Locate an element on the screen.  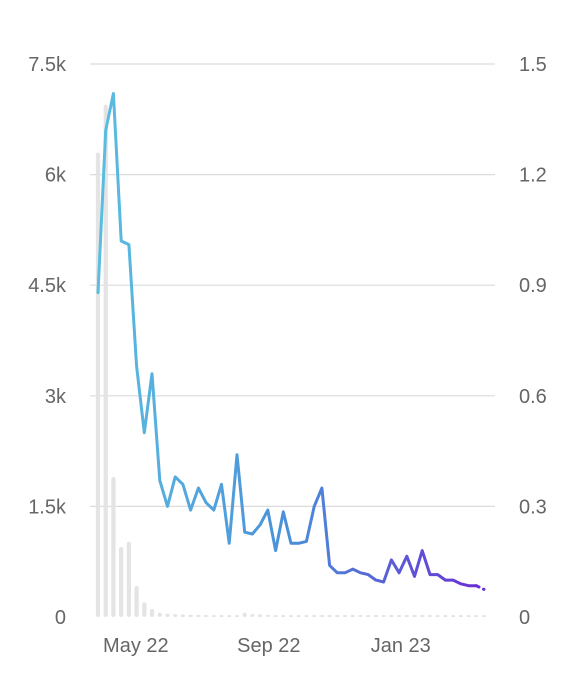
x-axis: May 22 Sep 22 Jan 23 is located at coordinates (267, 646).